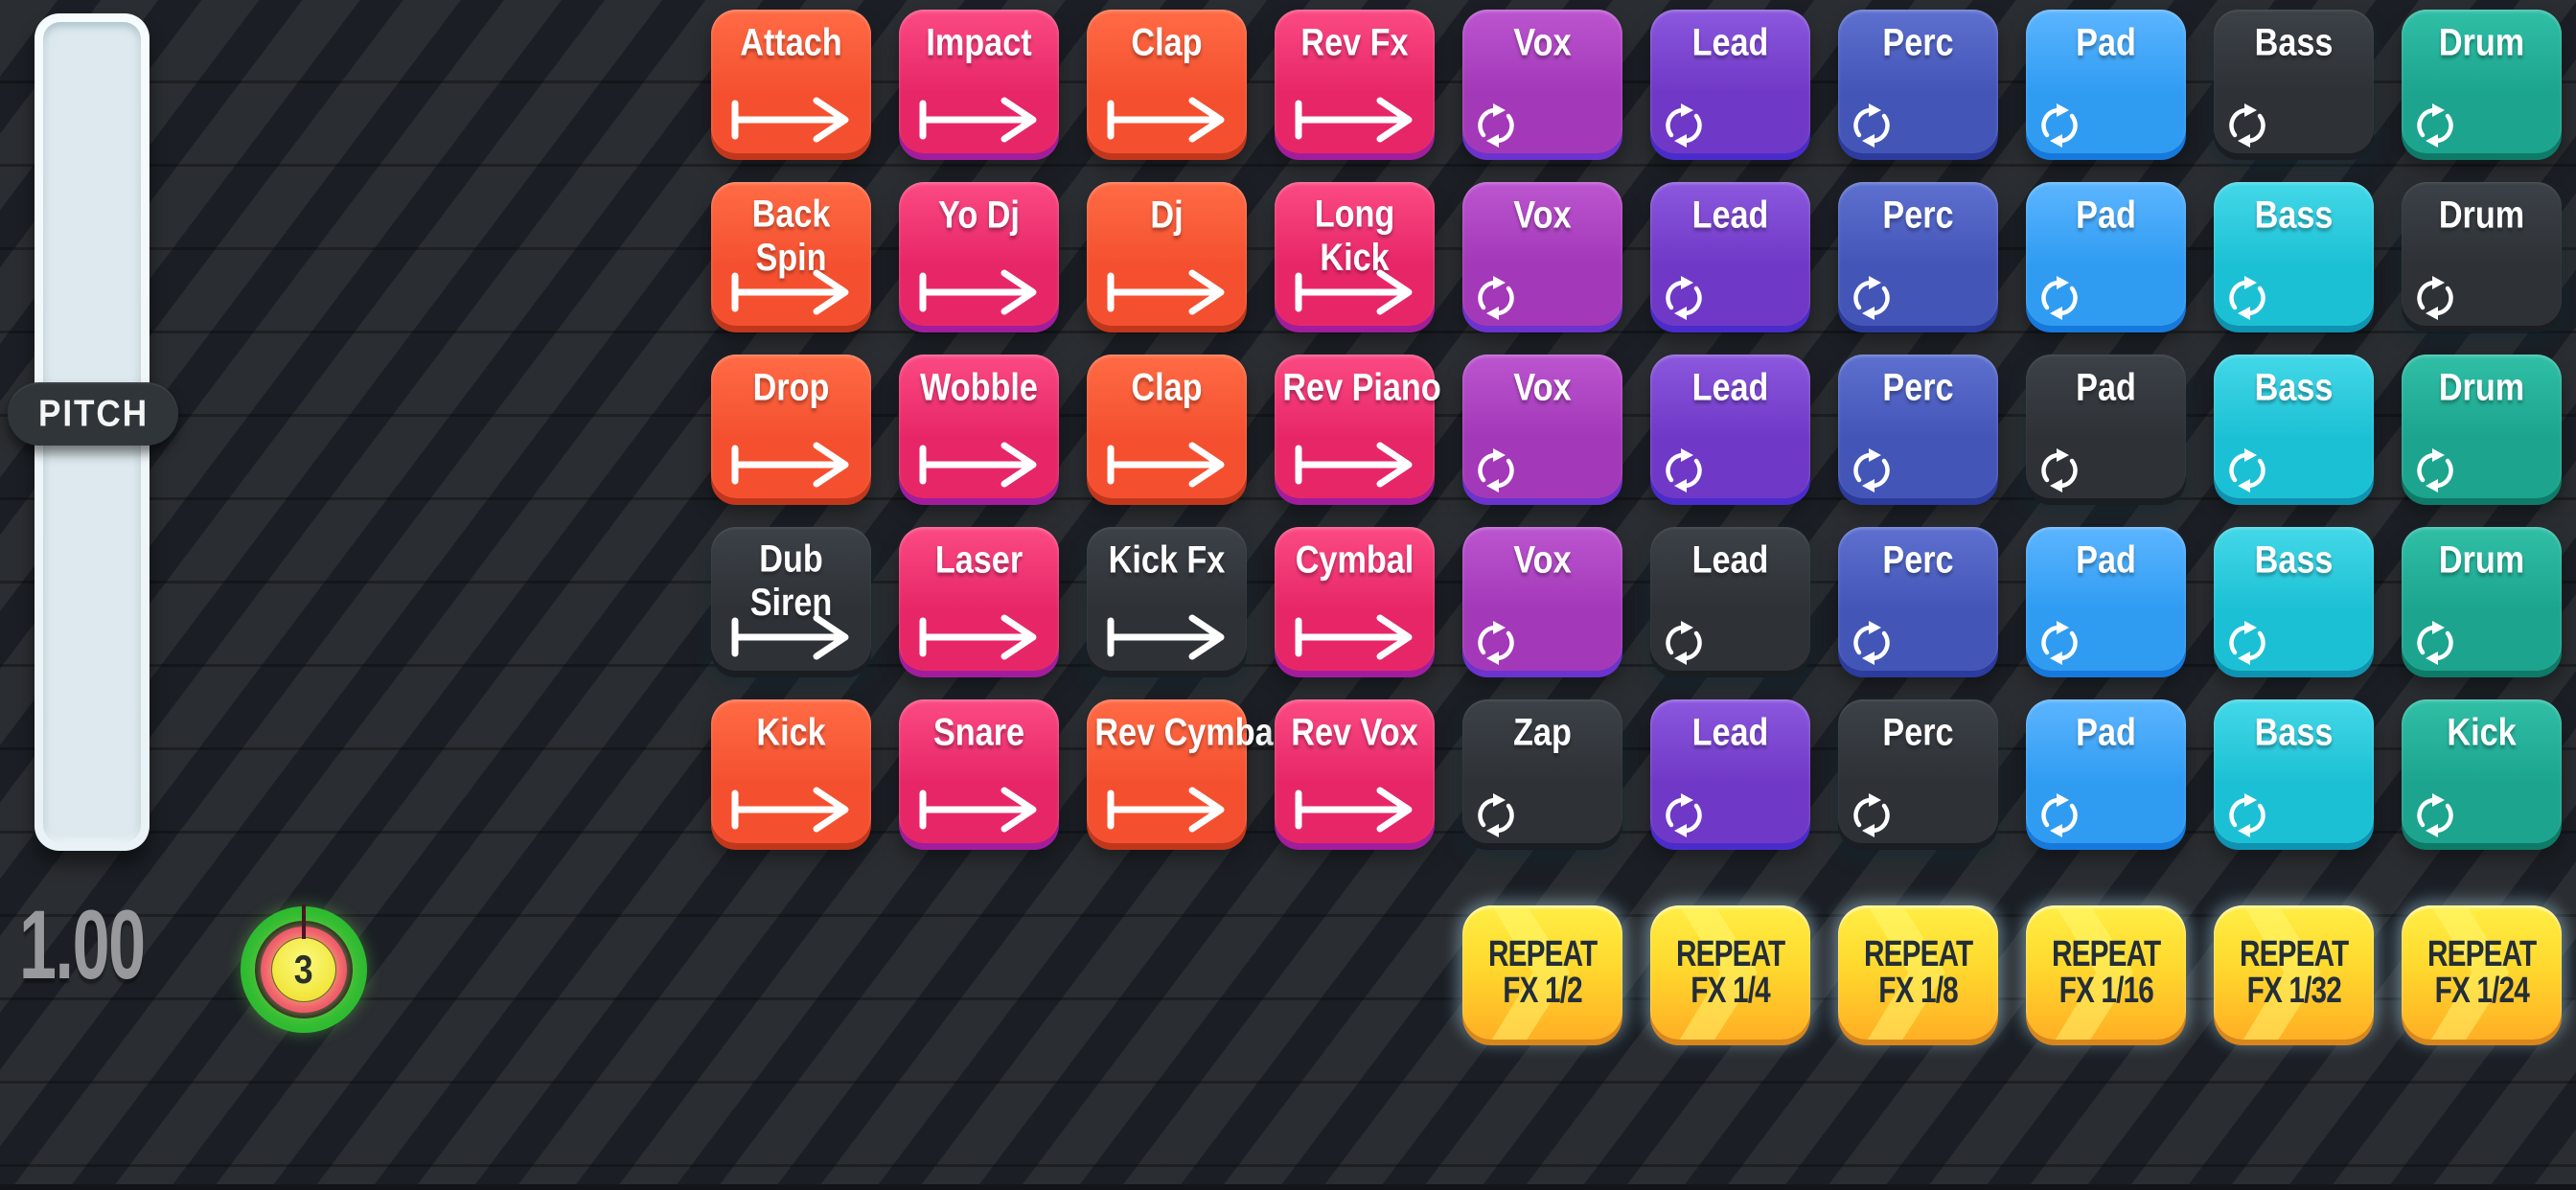 This screenshot has height=1190, width=2576. I want to click on knob-red-ring: 3, so click(304, 970).